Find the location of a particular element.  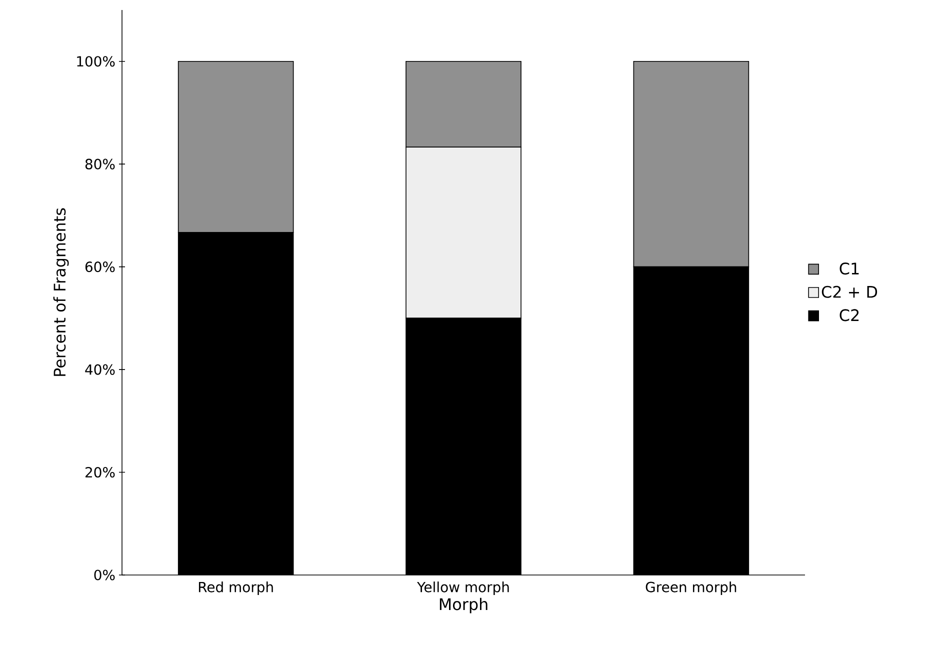

y-axis-title: Percent of Fragments is located at coordinates (61, 292).